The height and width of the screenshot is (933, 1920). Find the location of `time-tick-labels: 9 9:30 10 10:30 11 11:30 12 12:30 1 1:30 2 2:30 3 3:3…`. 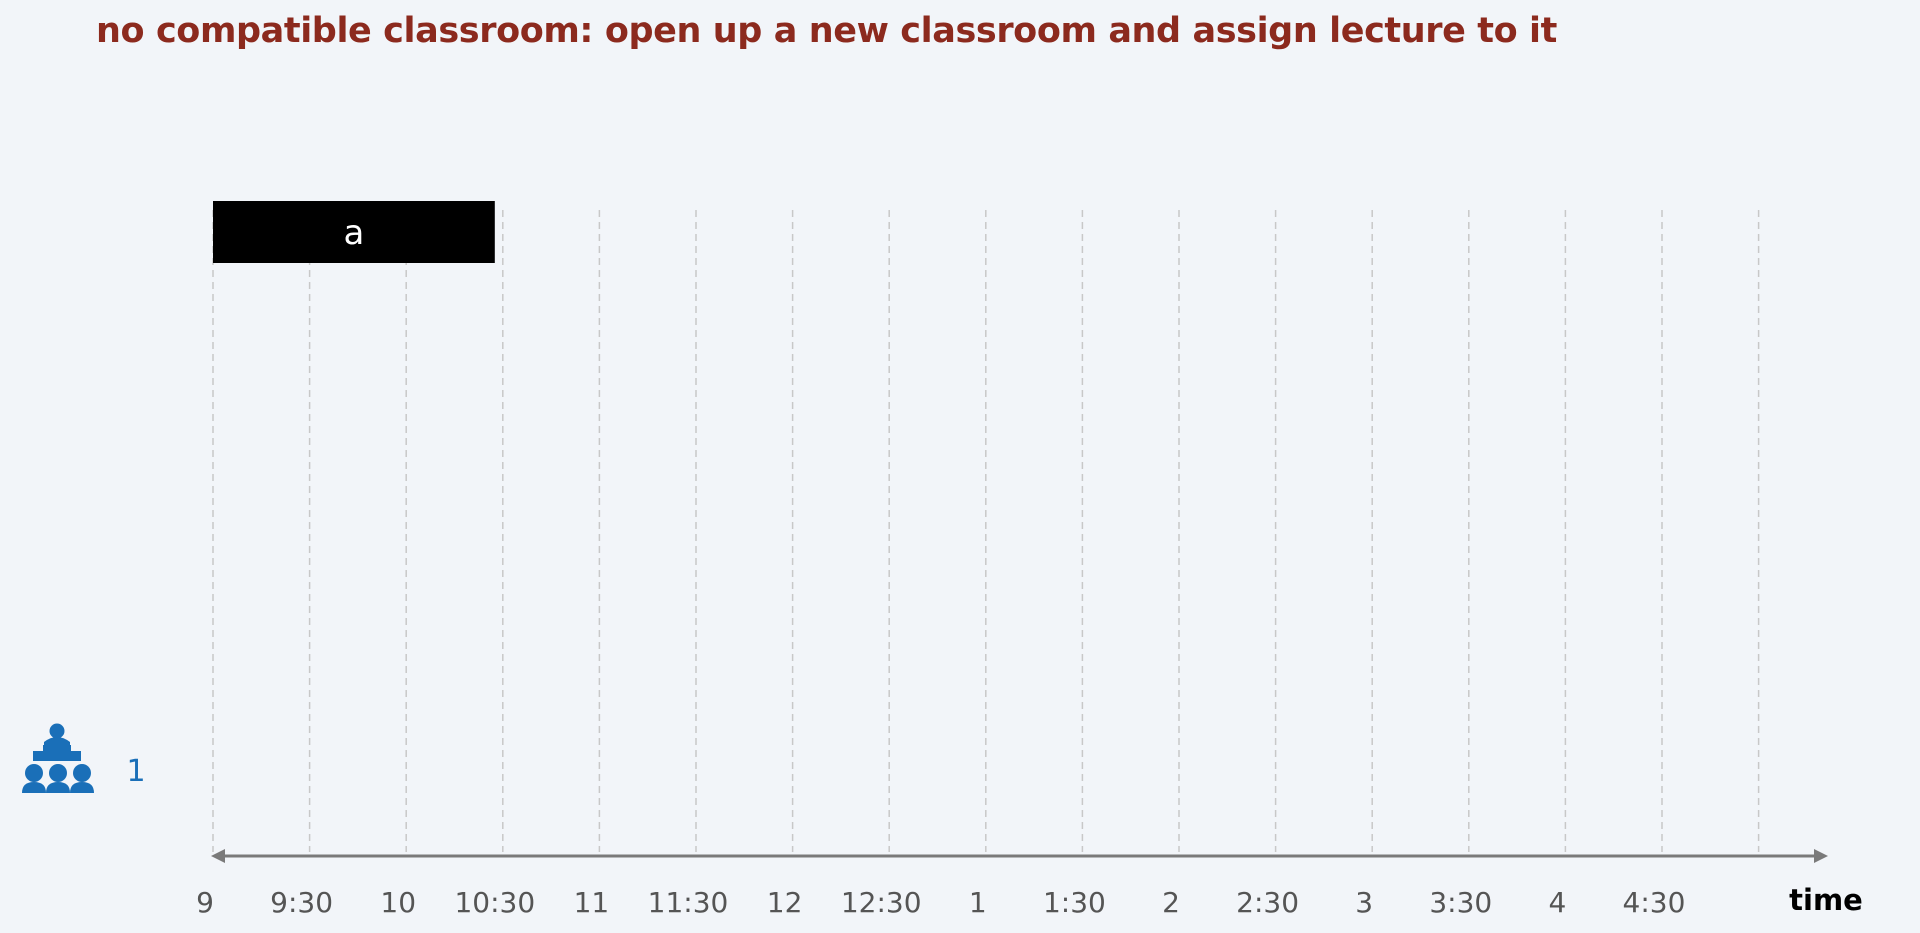

time-tick-labels: 9 9:30 10 10:30 11 11:30 12 12:30 1 1:30 2 2:30 3 3:3… is located at coordinates (940, 902).